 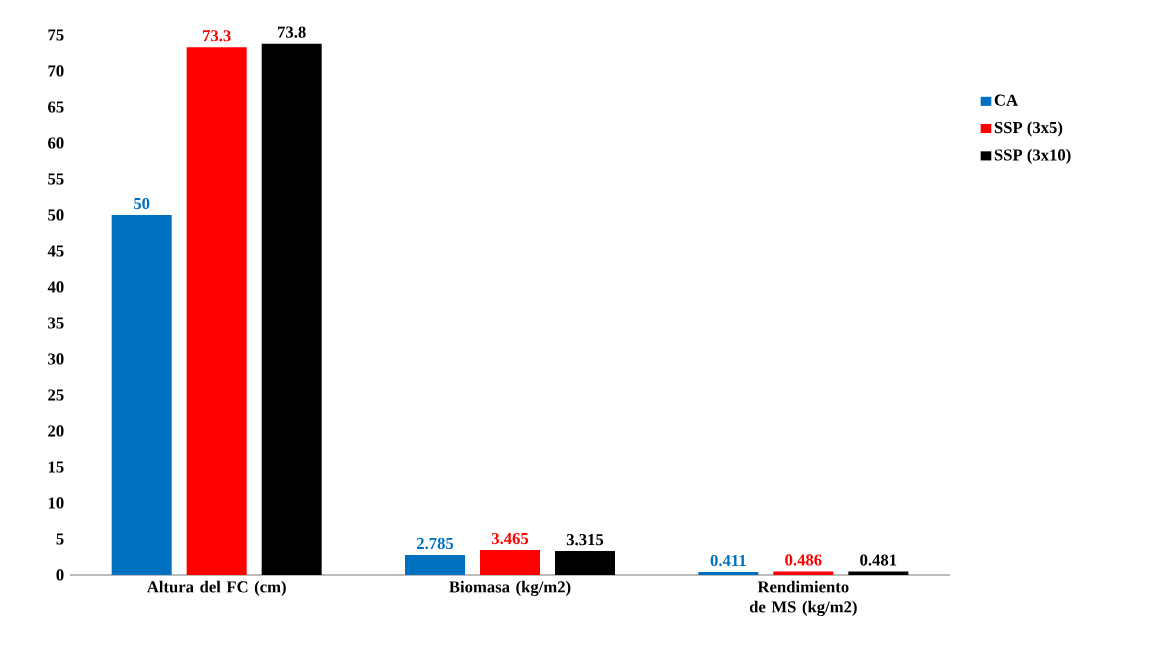 What do you see at coordinates (56, 323) in the screenshot?
I see `y-tick-label: 35` at bounding box center [56, 323].